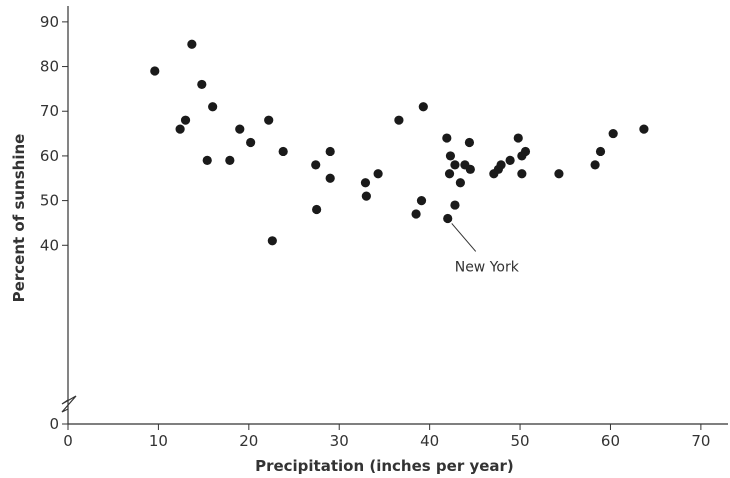 Image resolution: width=730 pixels, height=478 pixels. What do you see at coordinates (49, 201) in the screenshot?
I see `y-tick-label: 50` at bounding box center [49, 201].